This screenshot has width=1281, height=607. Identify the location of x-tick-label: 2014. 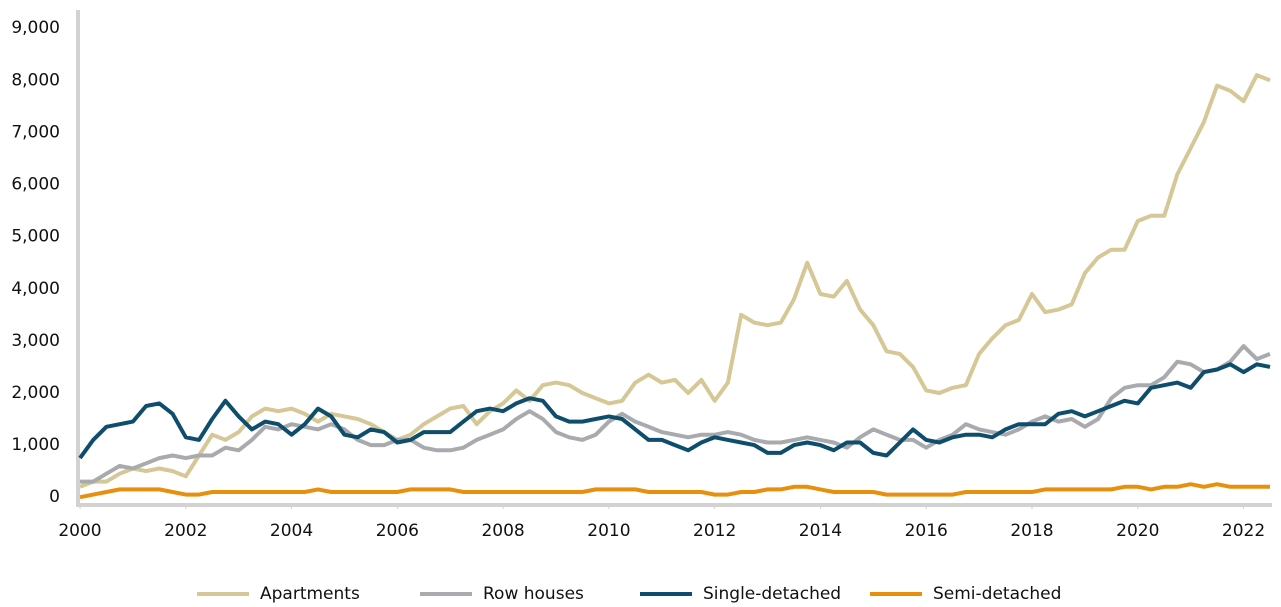
(820, 531).